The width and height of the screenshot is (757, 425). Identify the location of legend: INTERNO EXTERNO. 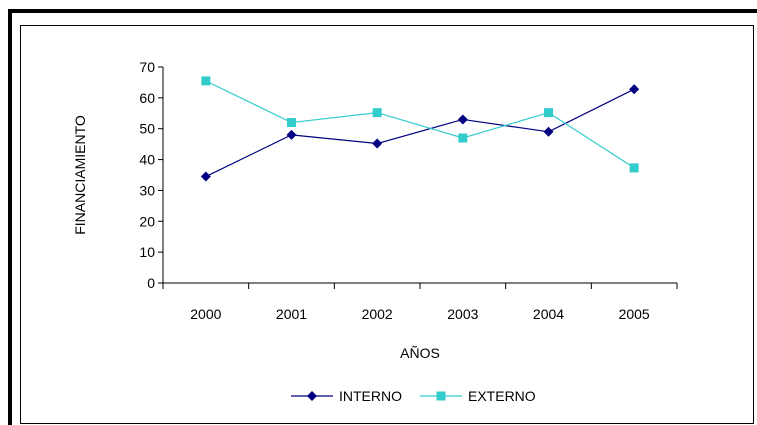
(413, 396).